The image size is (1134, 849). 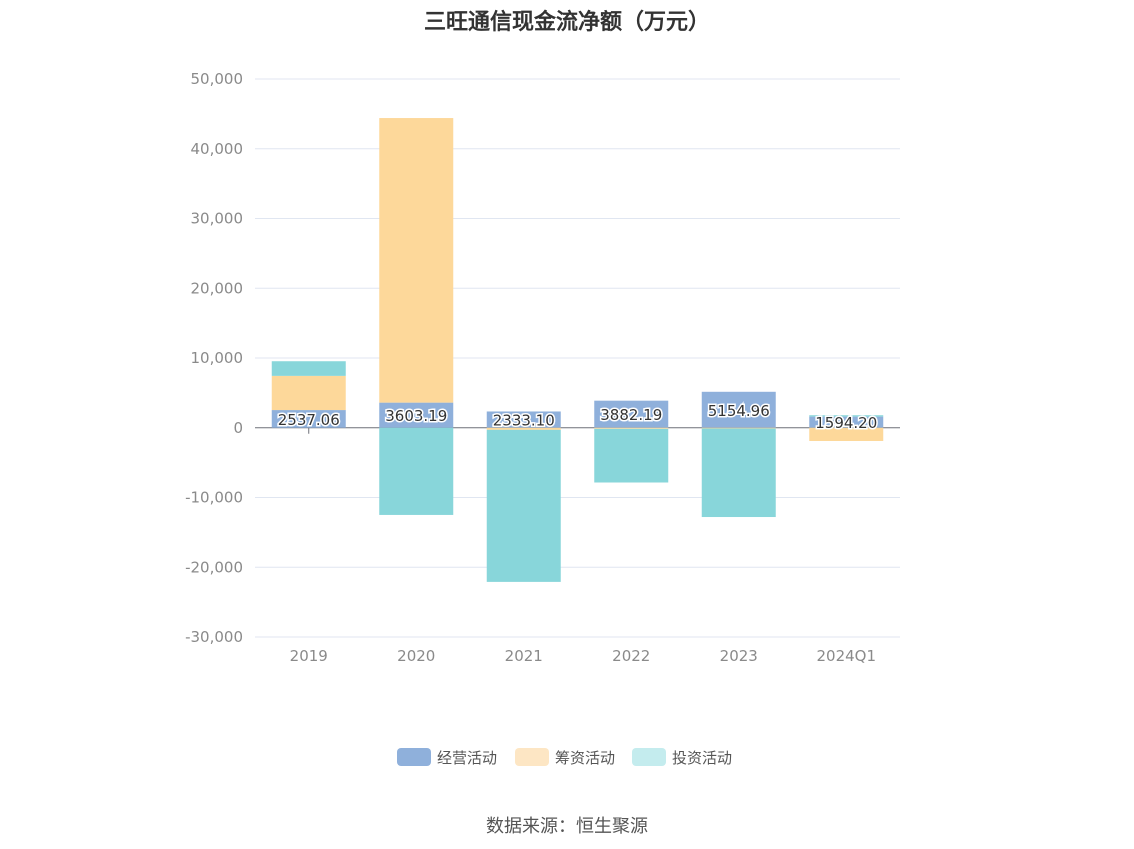 What do you see at coordinates (308, 393) in the screenshot?
I see `bar-1-2019` at bounding box center [308, 393].